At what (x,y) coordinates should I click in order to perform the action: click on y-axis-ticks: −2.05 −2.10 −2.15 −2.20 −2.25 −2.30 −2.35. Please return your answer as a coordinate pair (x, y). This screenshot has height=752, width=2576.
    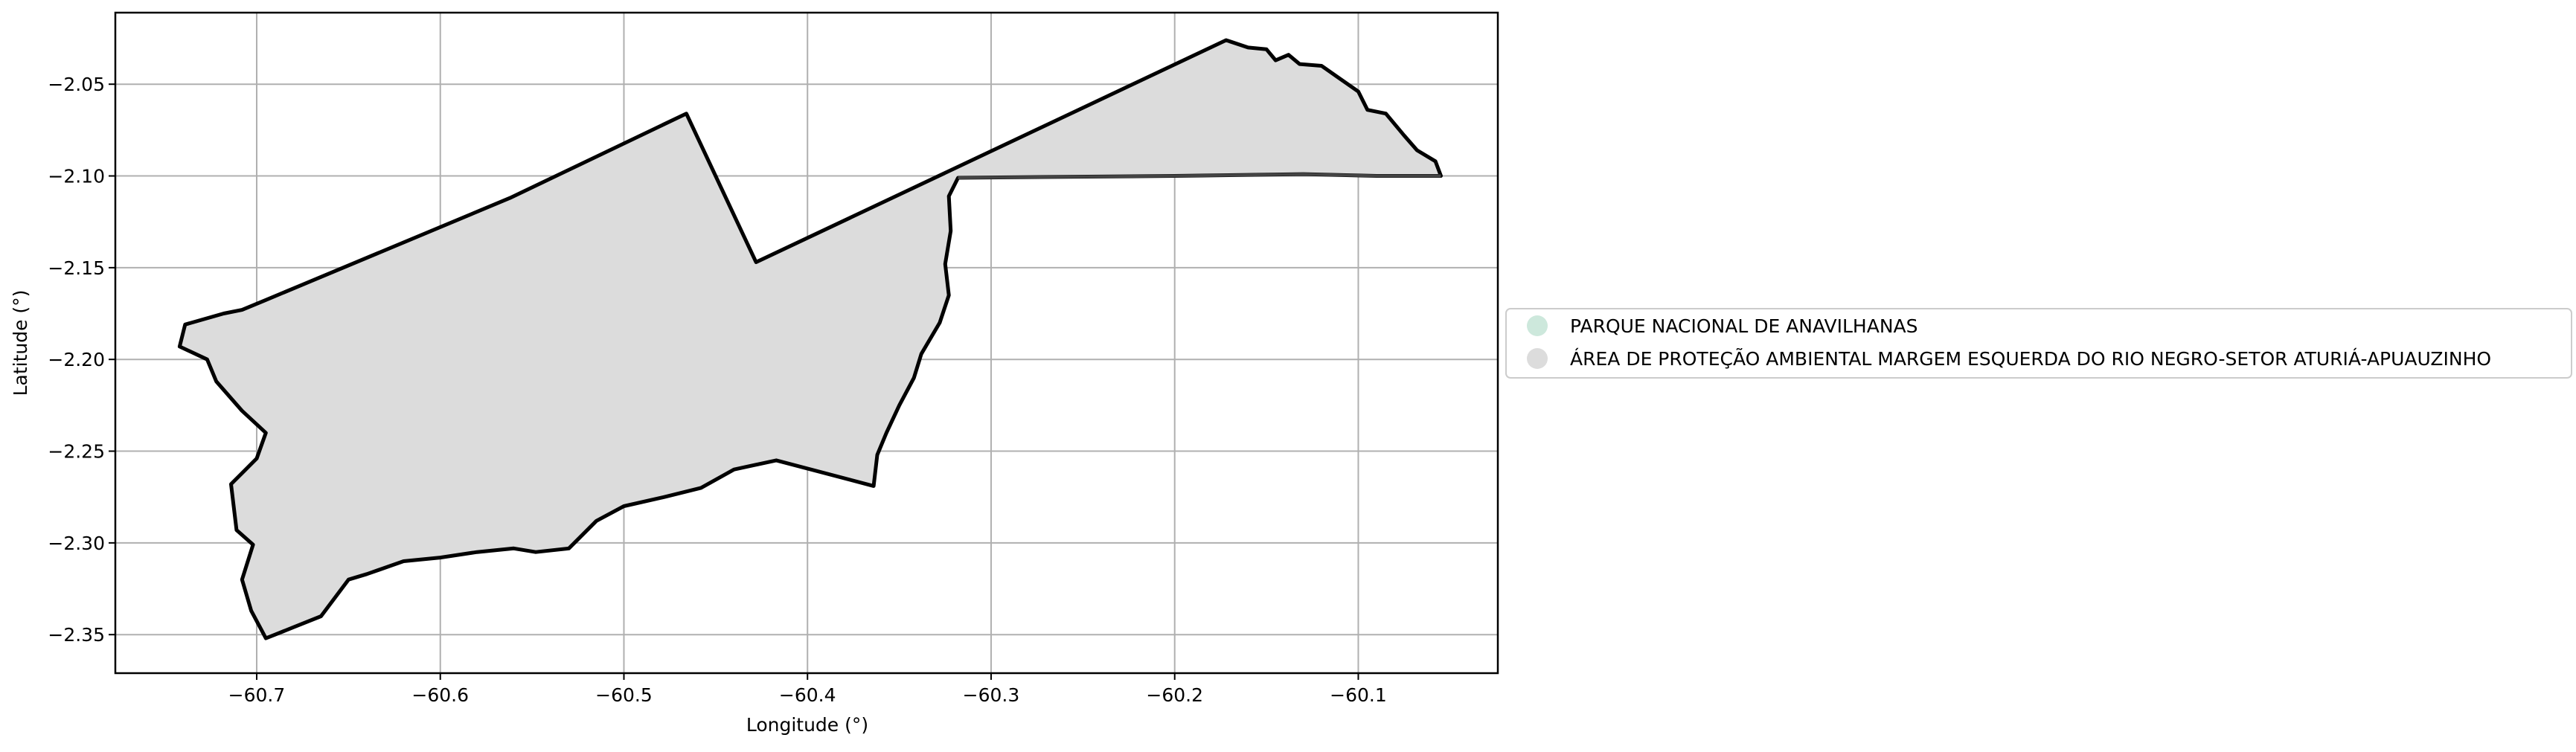
    Looking at the image, I should click on (81, 360).